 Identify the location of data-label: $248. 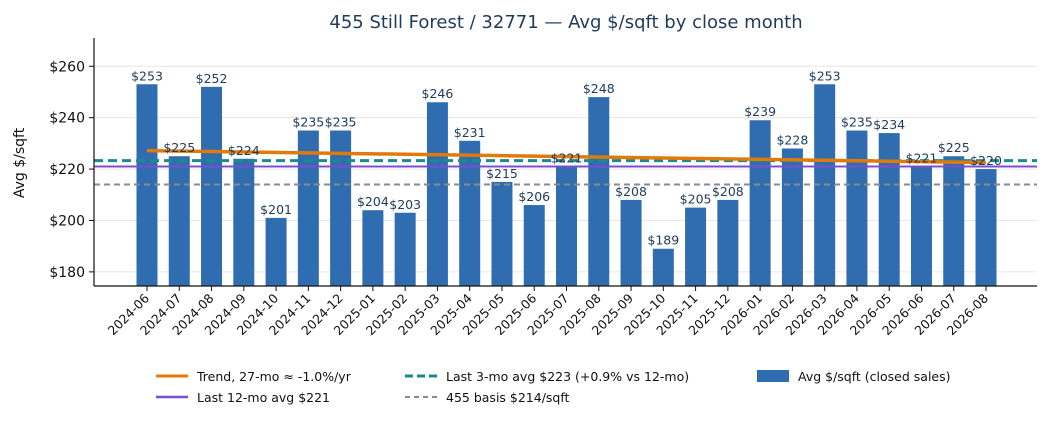
(599, 88).